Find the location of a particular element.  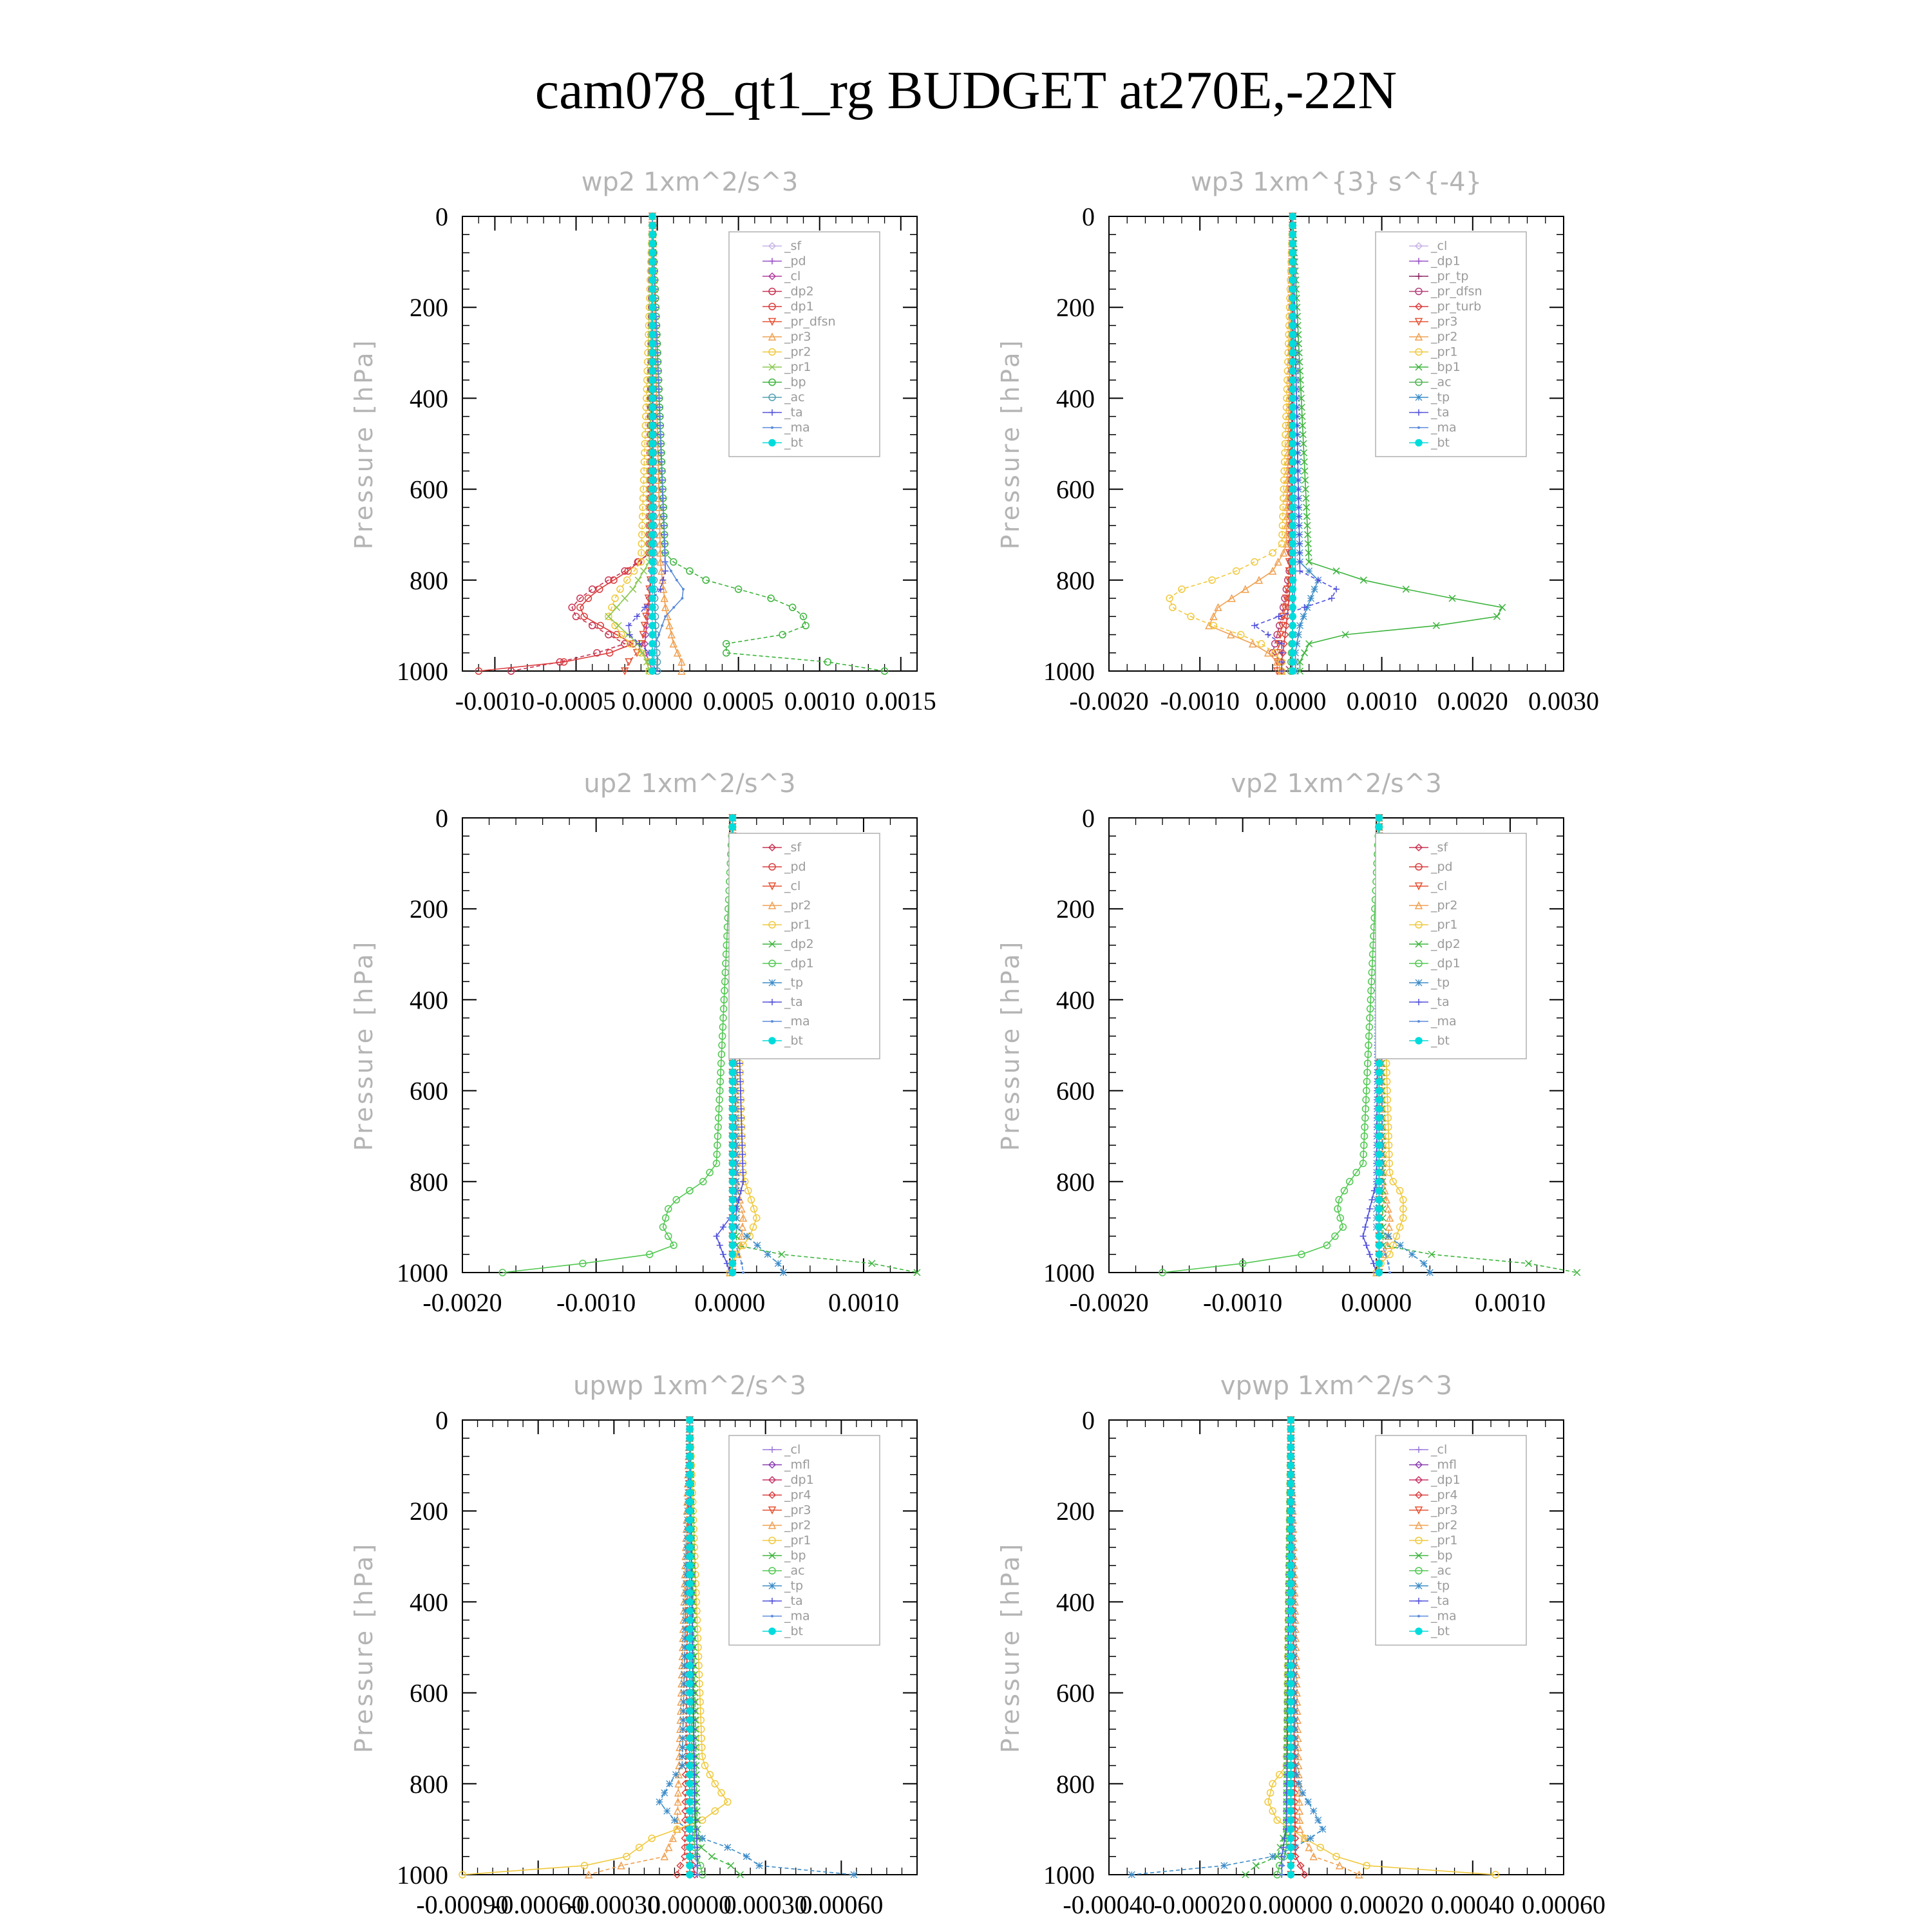

y-axis-label: Pressure [hPa] is located at coordinates (364, 1045).